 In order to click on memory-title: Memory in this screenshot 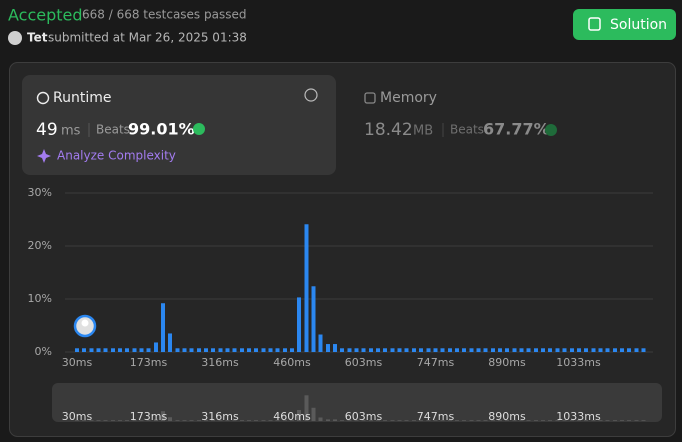, I will do `click(408, 98)`.